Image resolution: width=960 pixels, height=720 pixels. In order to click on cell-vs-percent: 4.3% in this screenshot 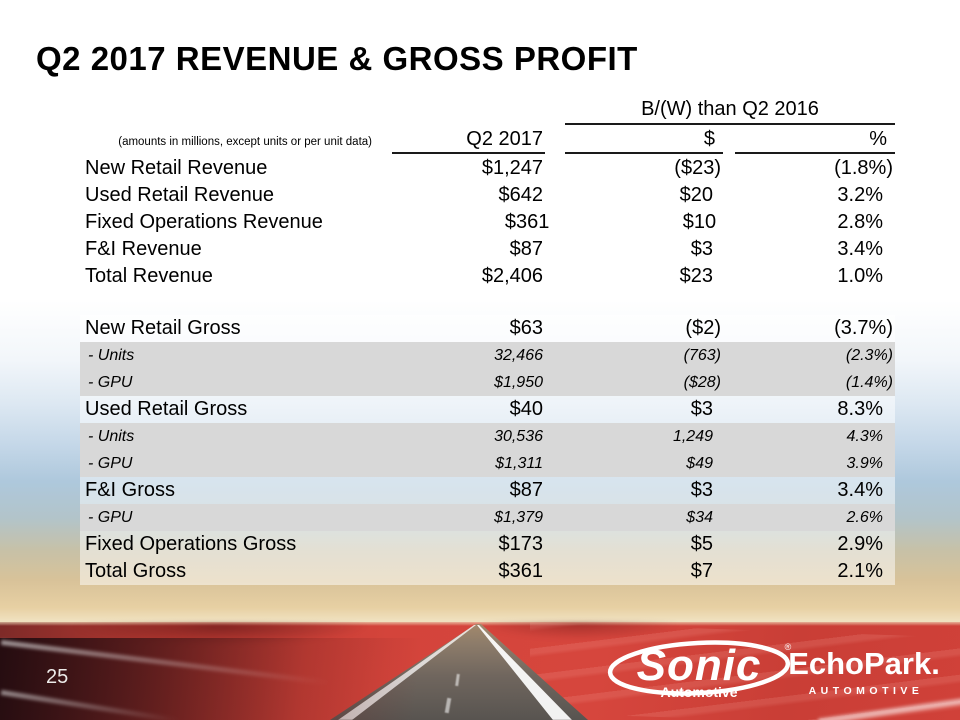, I will do `click(864, 436)`.